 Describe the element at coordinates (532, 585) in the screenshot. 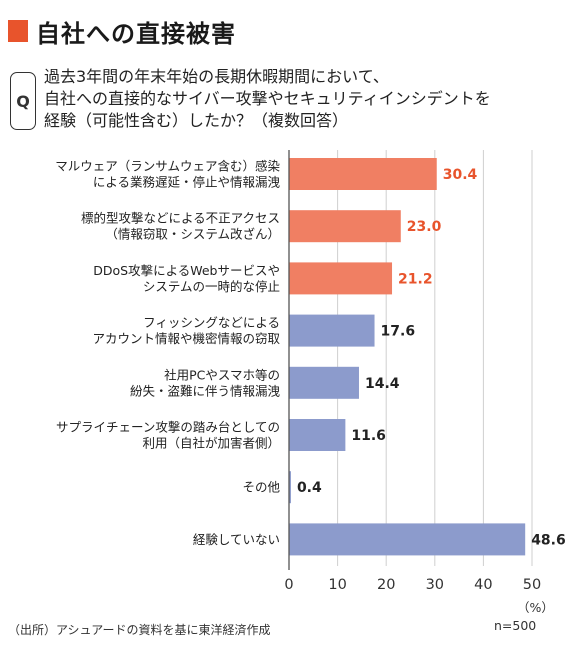

I see `x-tick-label: 50` at that location.